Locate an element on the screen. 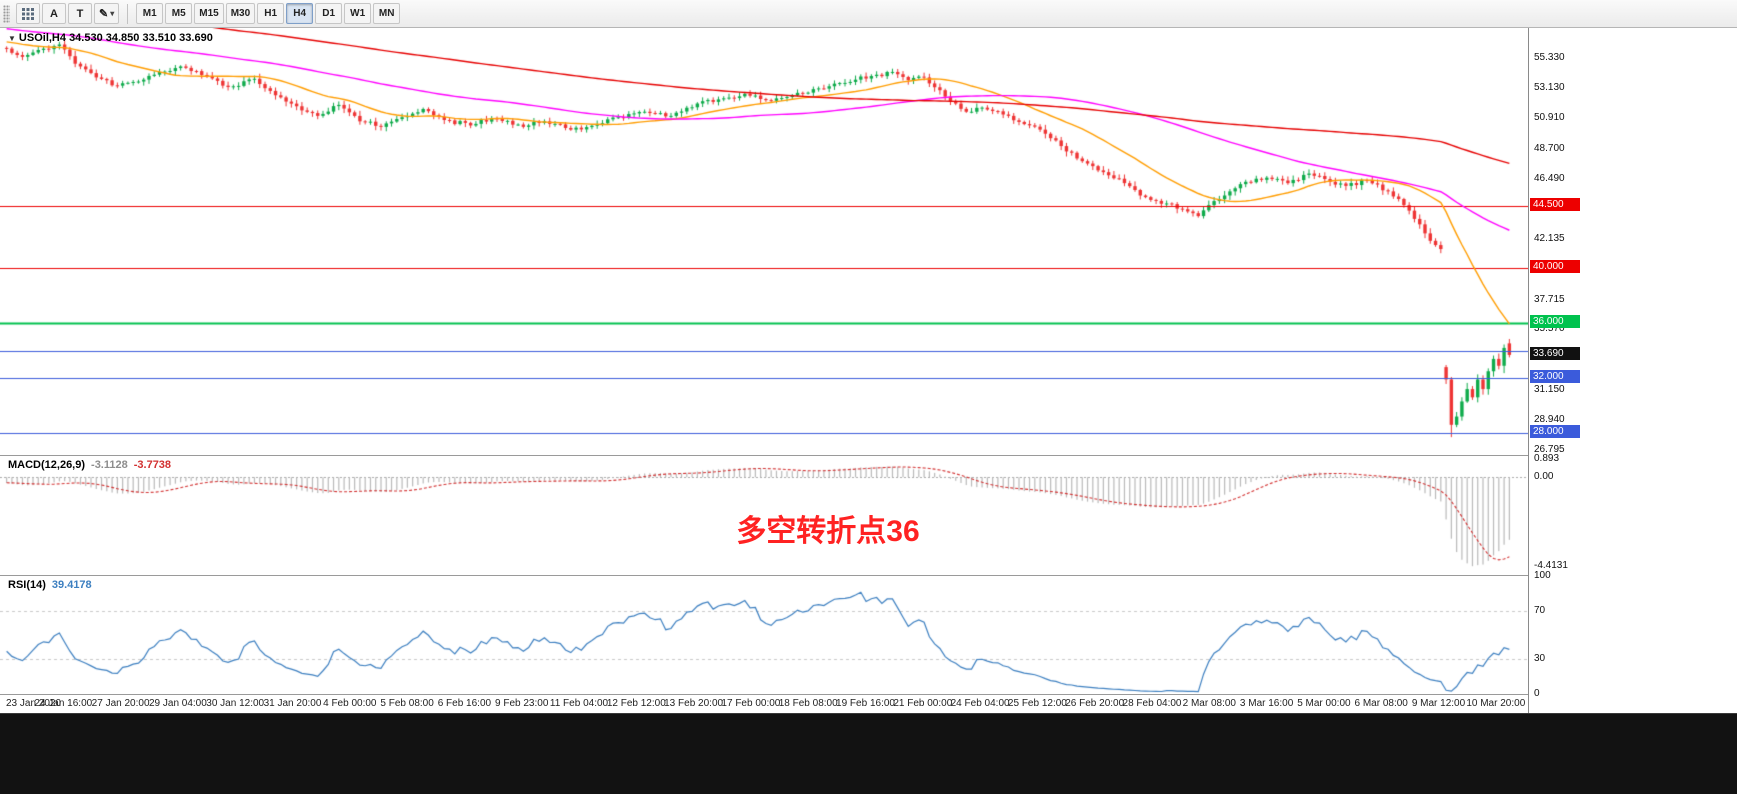 Image resolution: width=1737 pixels, height=794 pixels. taskbar-strip is located at coordinates (868, 753).